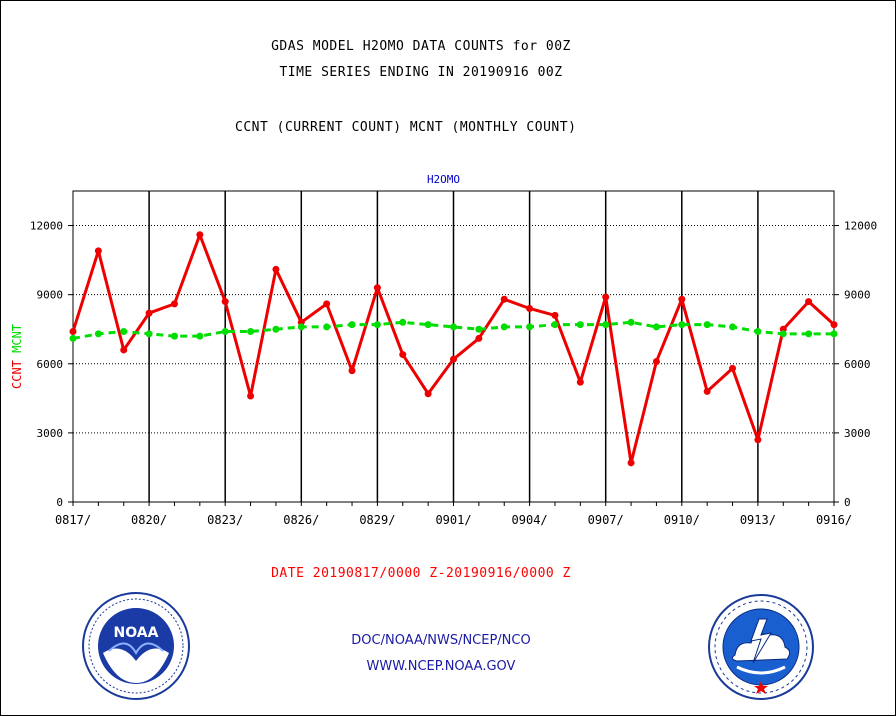  I want to click on nws-logo, so click(761, 647).